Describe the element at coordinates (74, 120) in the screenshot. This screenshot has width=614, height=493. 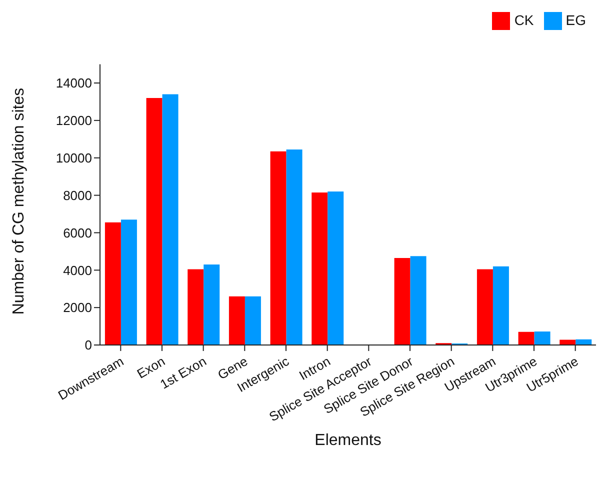
I see `y-tick-label: 12000` at that location.